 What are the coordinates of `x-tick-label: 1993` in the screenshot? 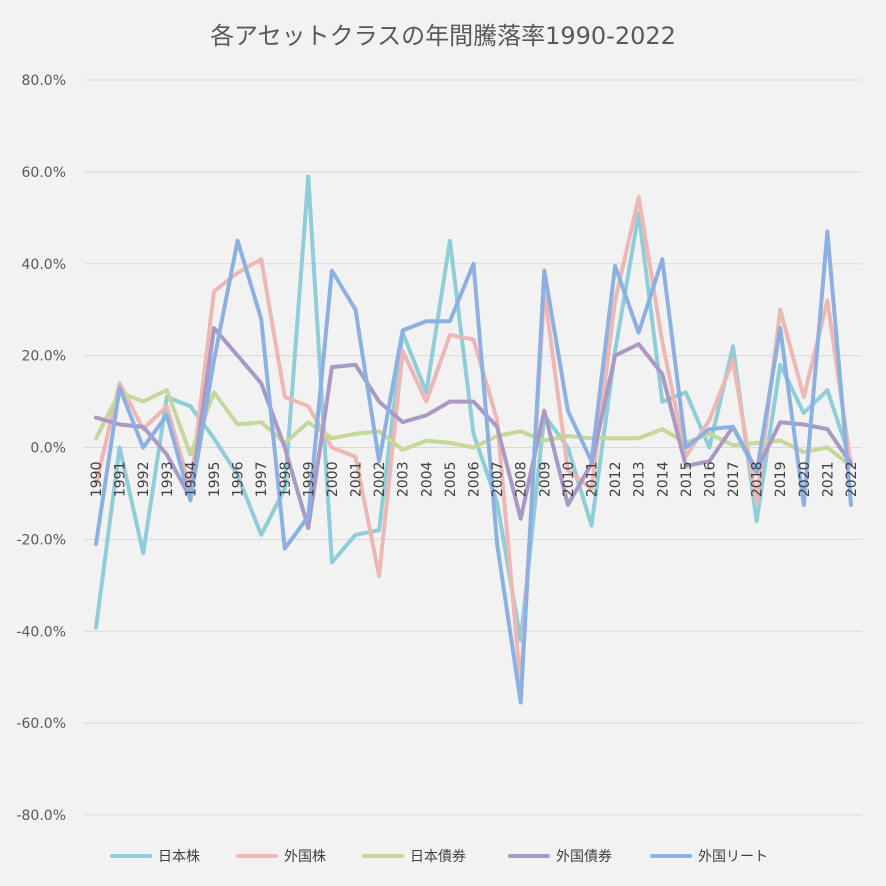 It's located at (168, 480).